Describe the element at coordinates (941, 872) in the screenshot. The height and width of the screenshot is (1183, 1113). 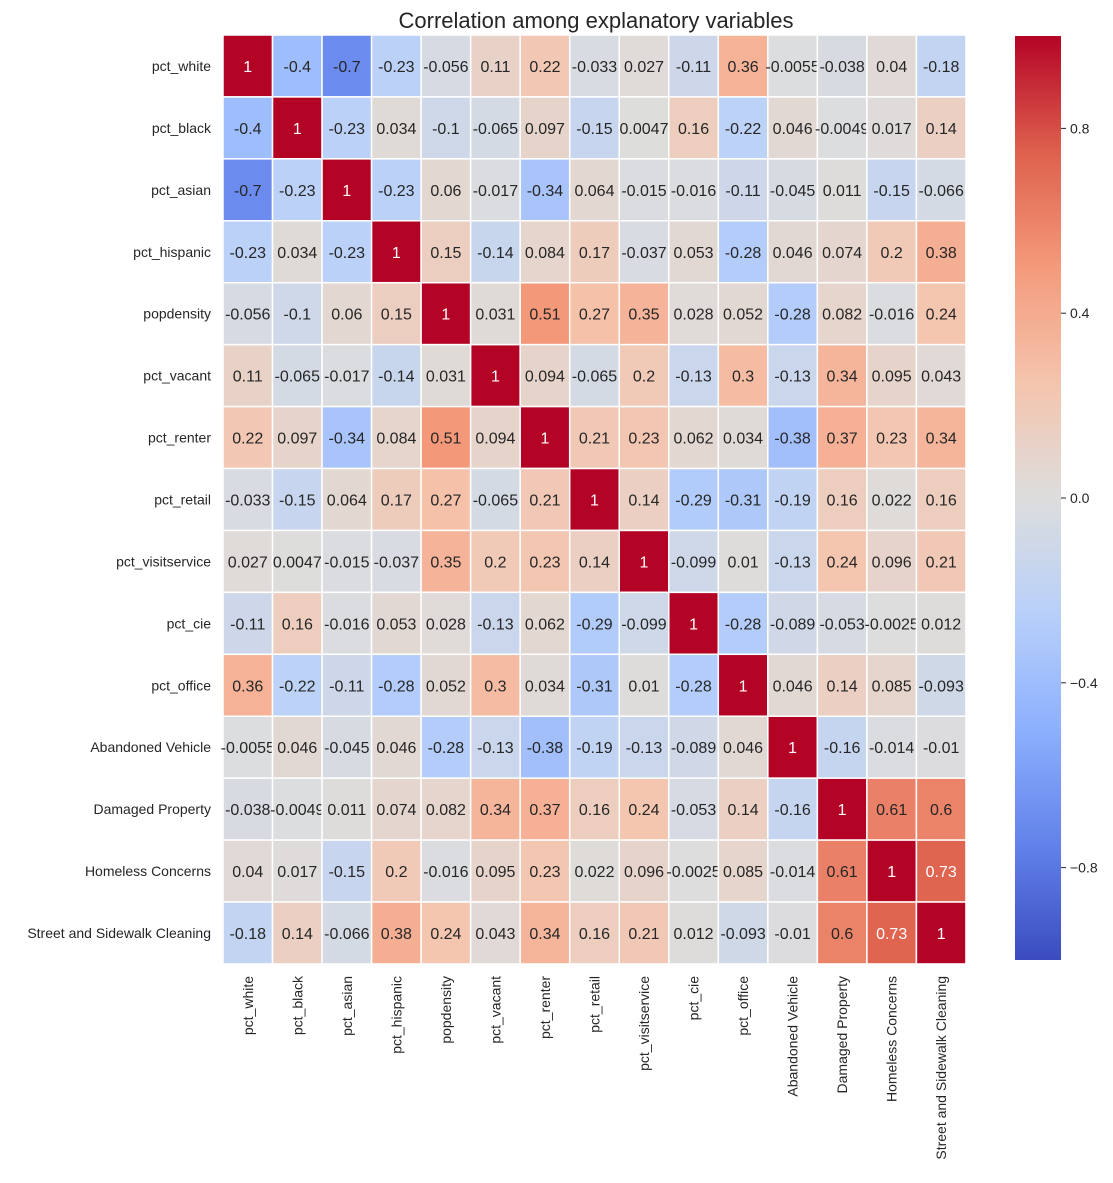
I see `cell-value-label: 0.73` at that location.